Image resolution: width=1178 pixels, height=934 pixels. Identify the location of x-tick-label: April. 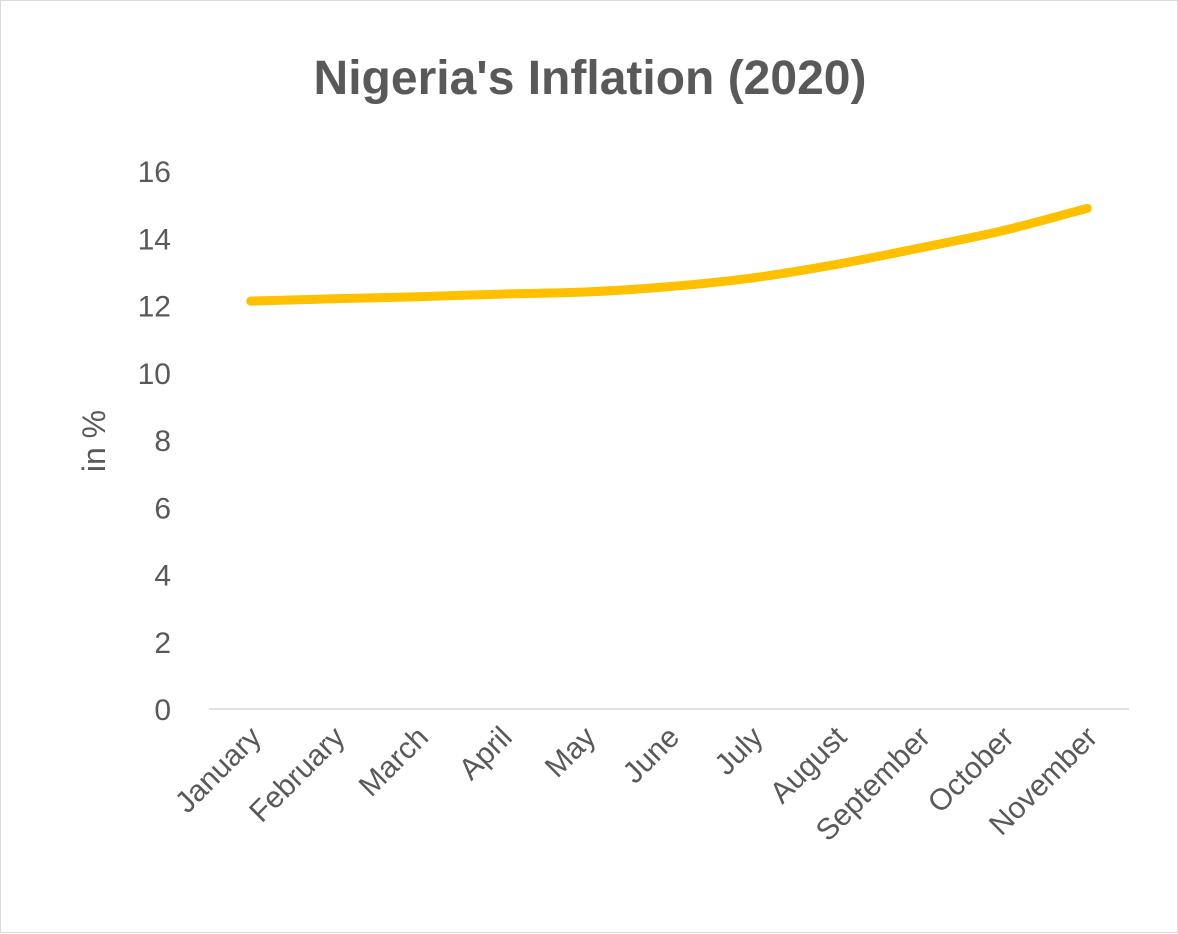
(486, 754).